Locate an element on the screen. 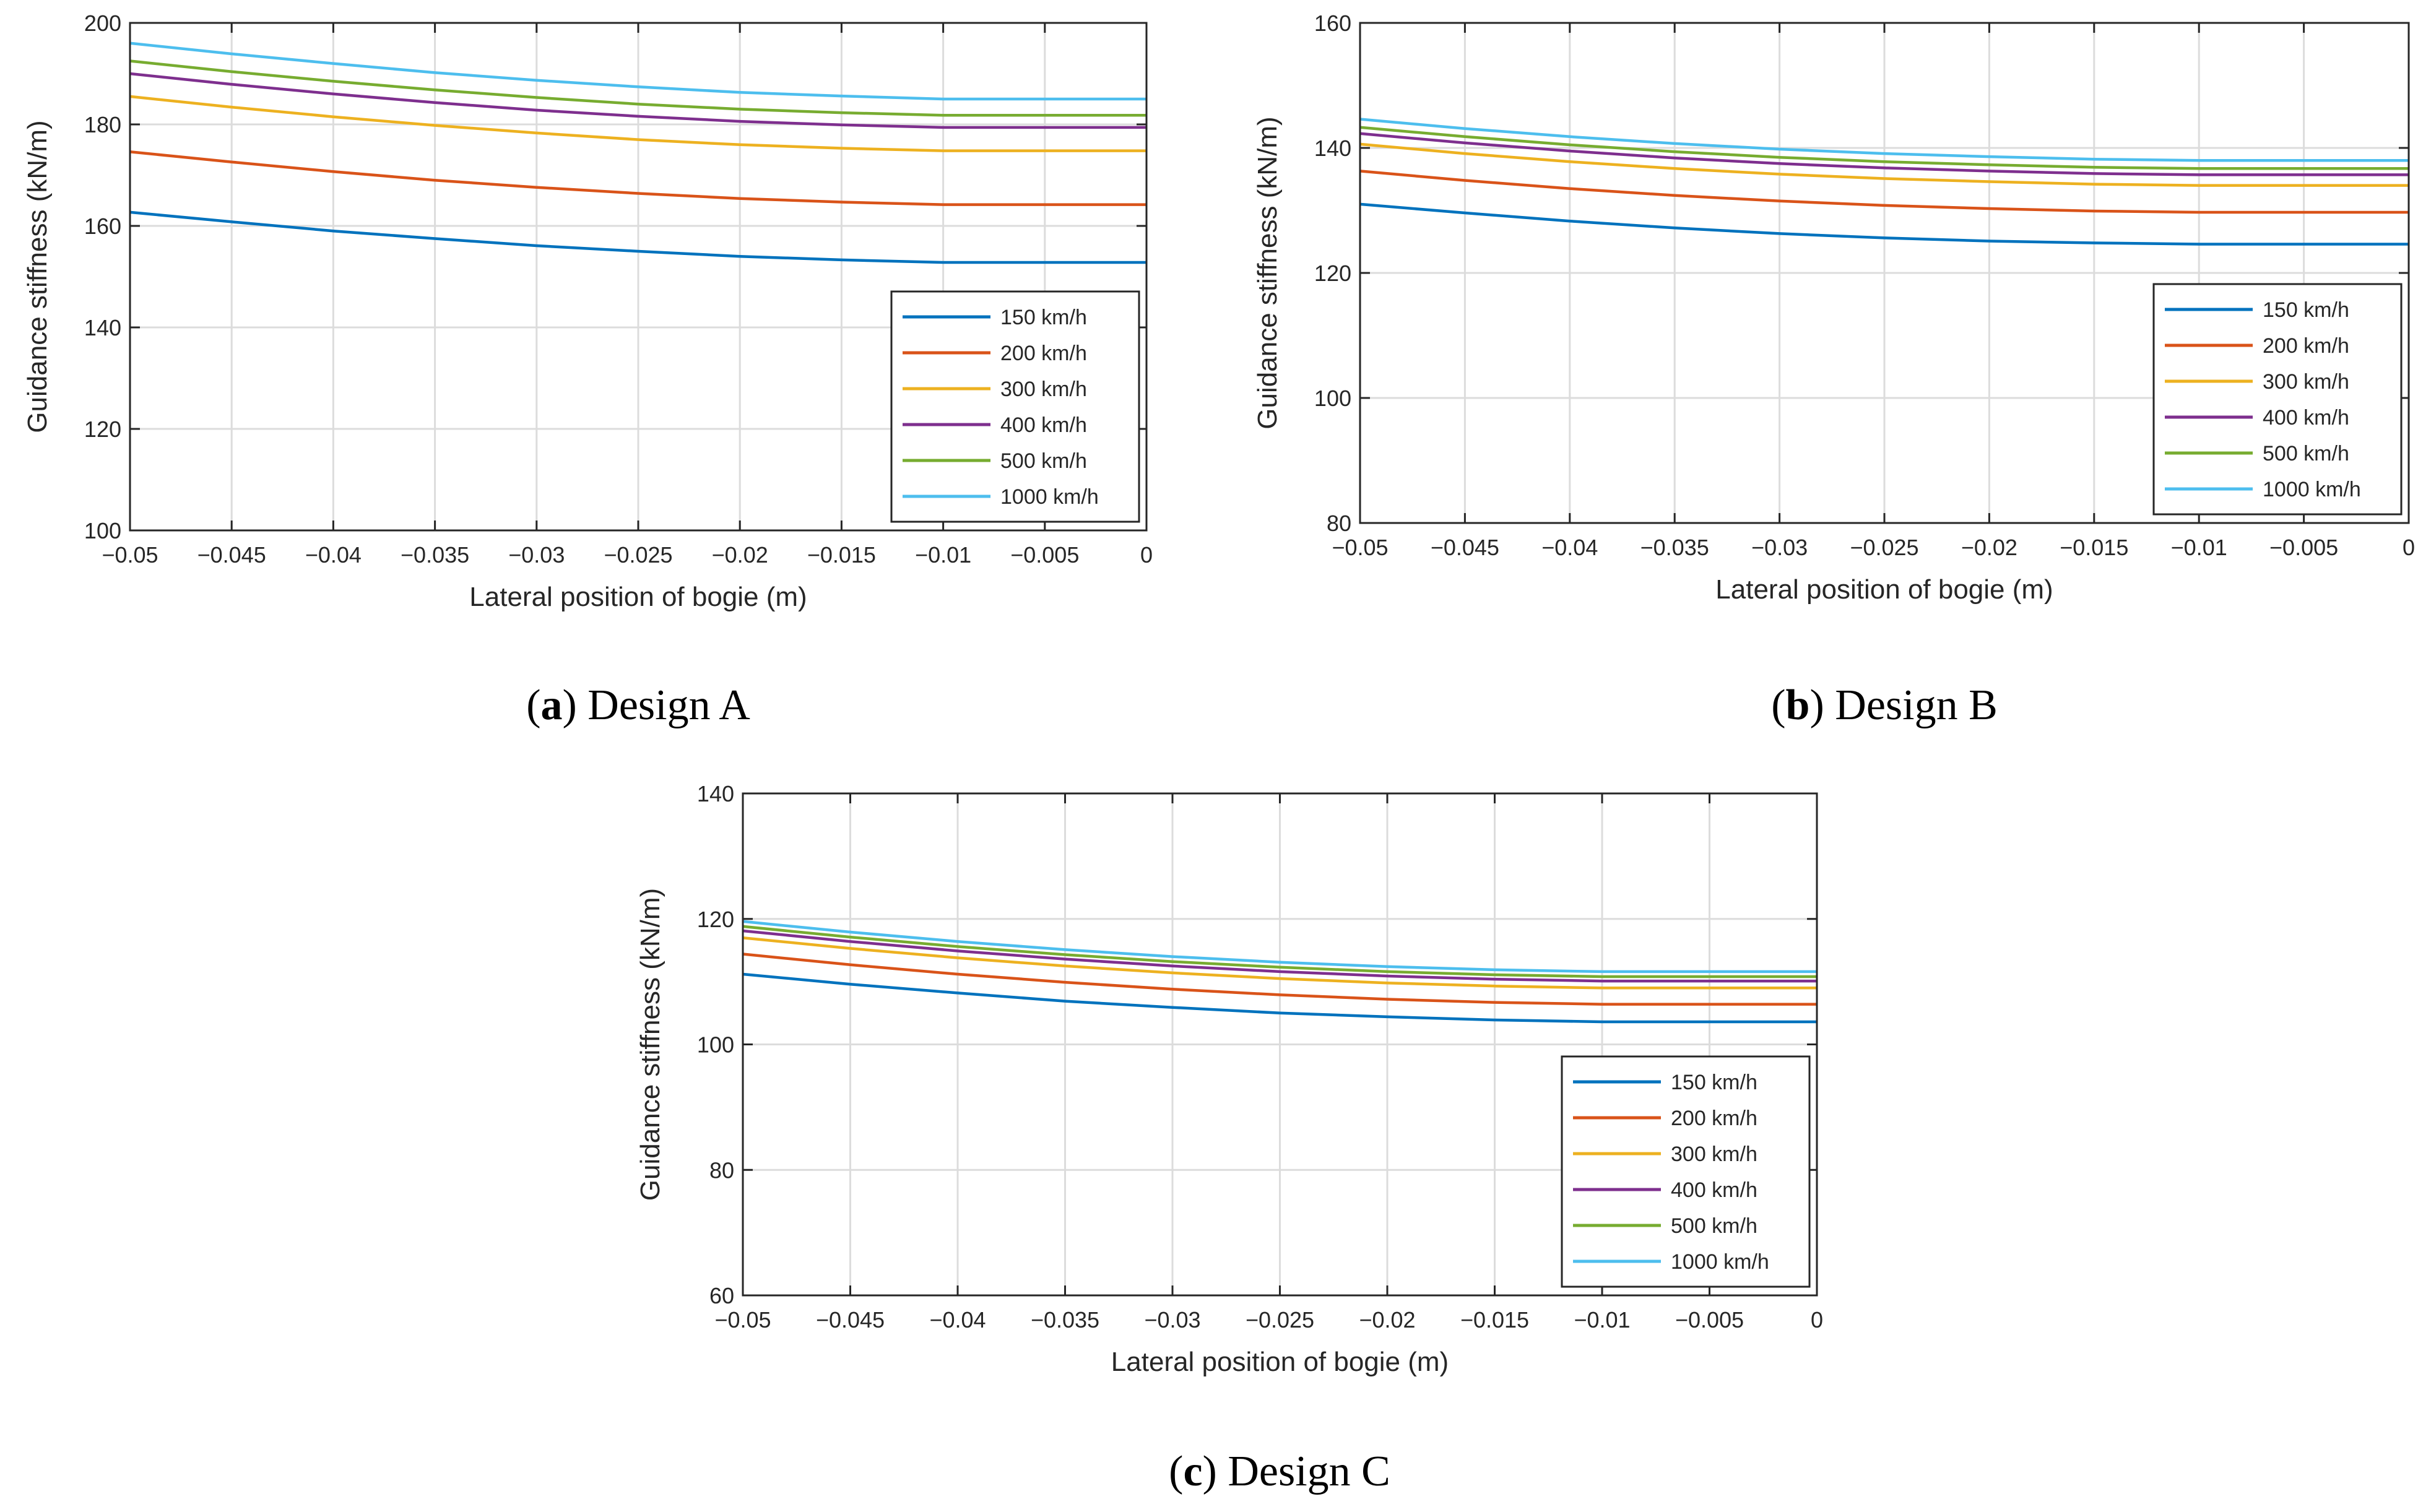 This screenshot has width=2431, height=1512. panel-caption: (b) Design B is located at coordinates (1884, 705).